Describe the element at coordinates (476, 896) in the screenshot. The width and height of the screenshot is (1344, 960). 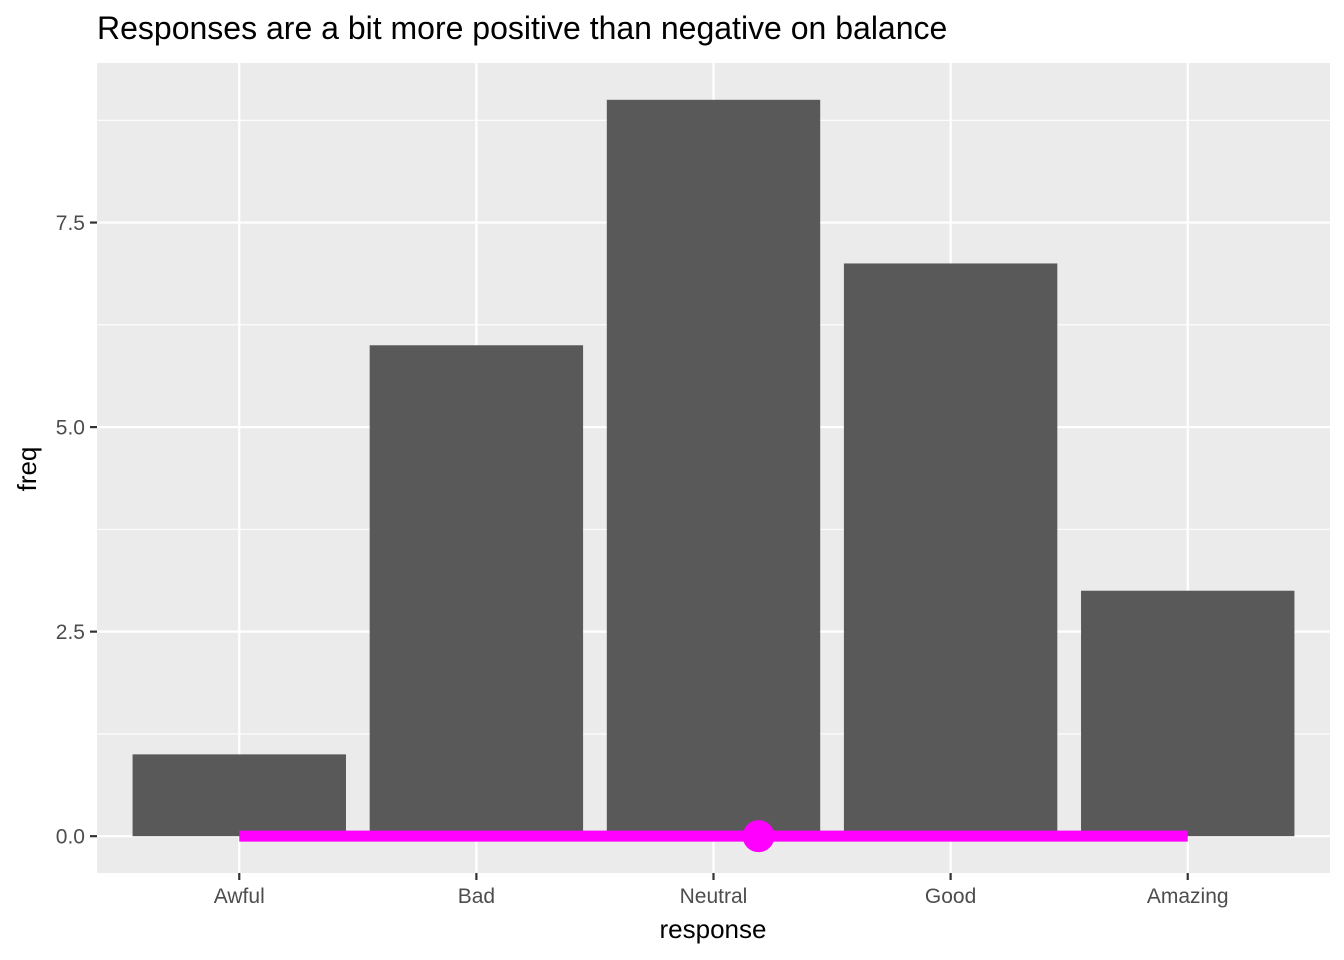
I see `x-tick-label: Bad` at that location.